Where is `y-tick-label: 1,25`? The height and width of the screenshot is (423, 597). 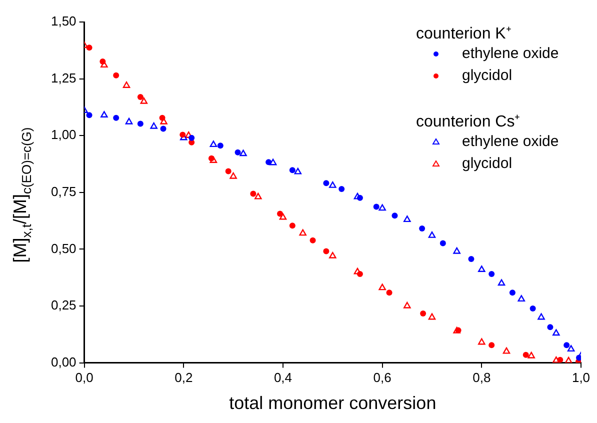
y-tick-label: 1,25 is located at coordinates (63, 78).